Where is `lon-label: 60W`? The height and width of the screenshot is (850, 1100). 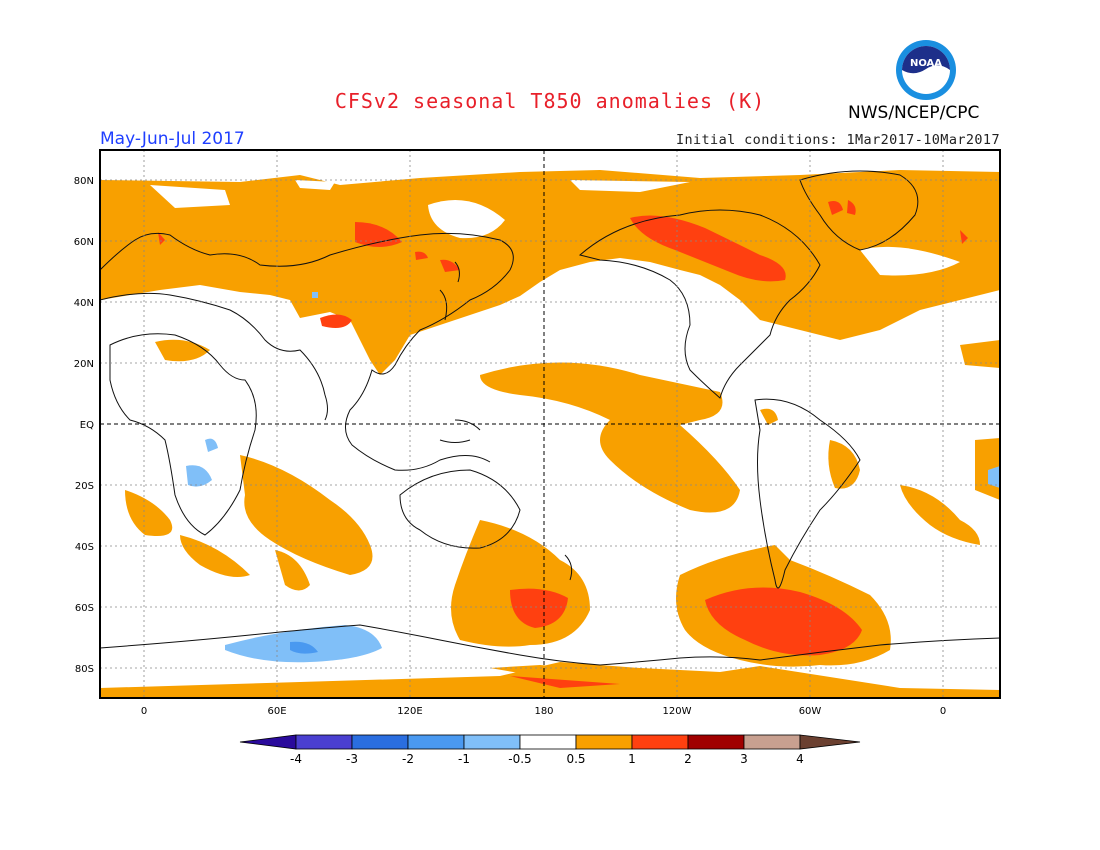
lon-label: 60W is located at coordinates (810, 711).